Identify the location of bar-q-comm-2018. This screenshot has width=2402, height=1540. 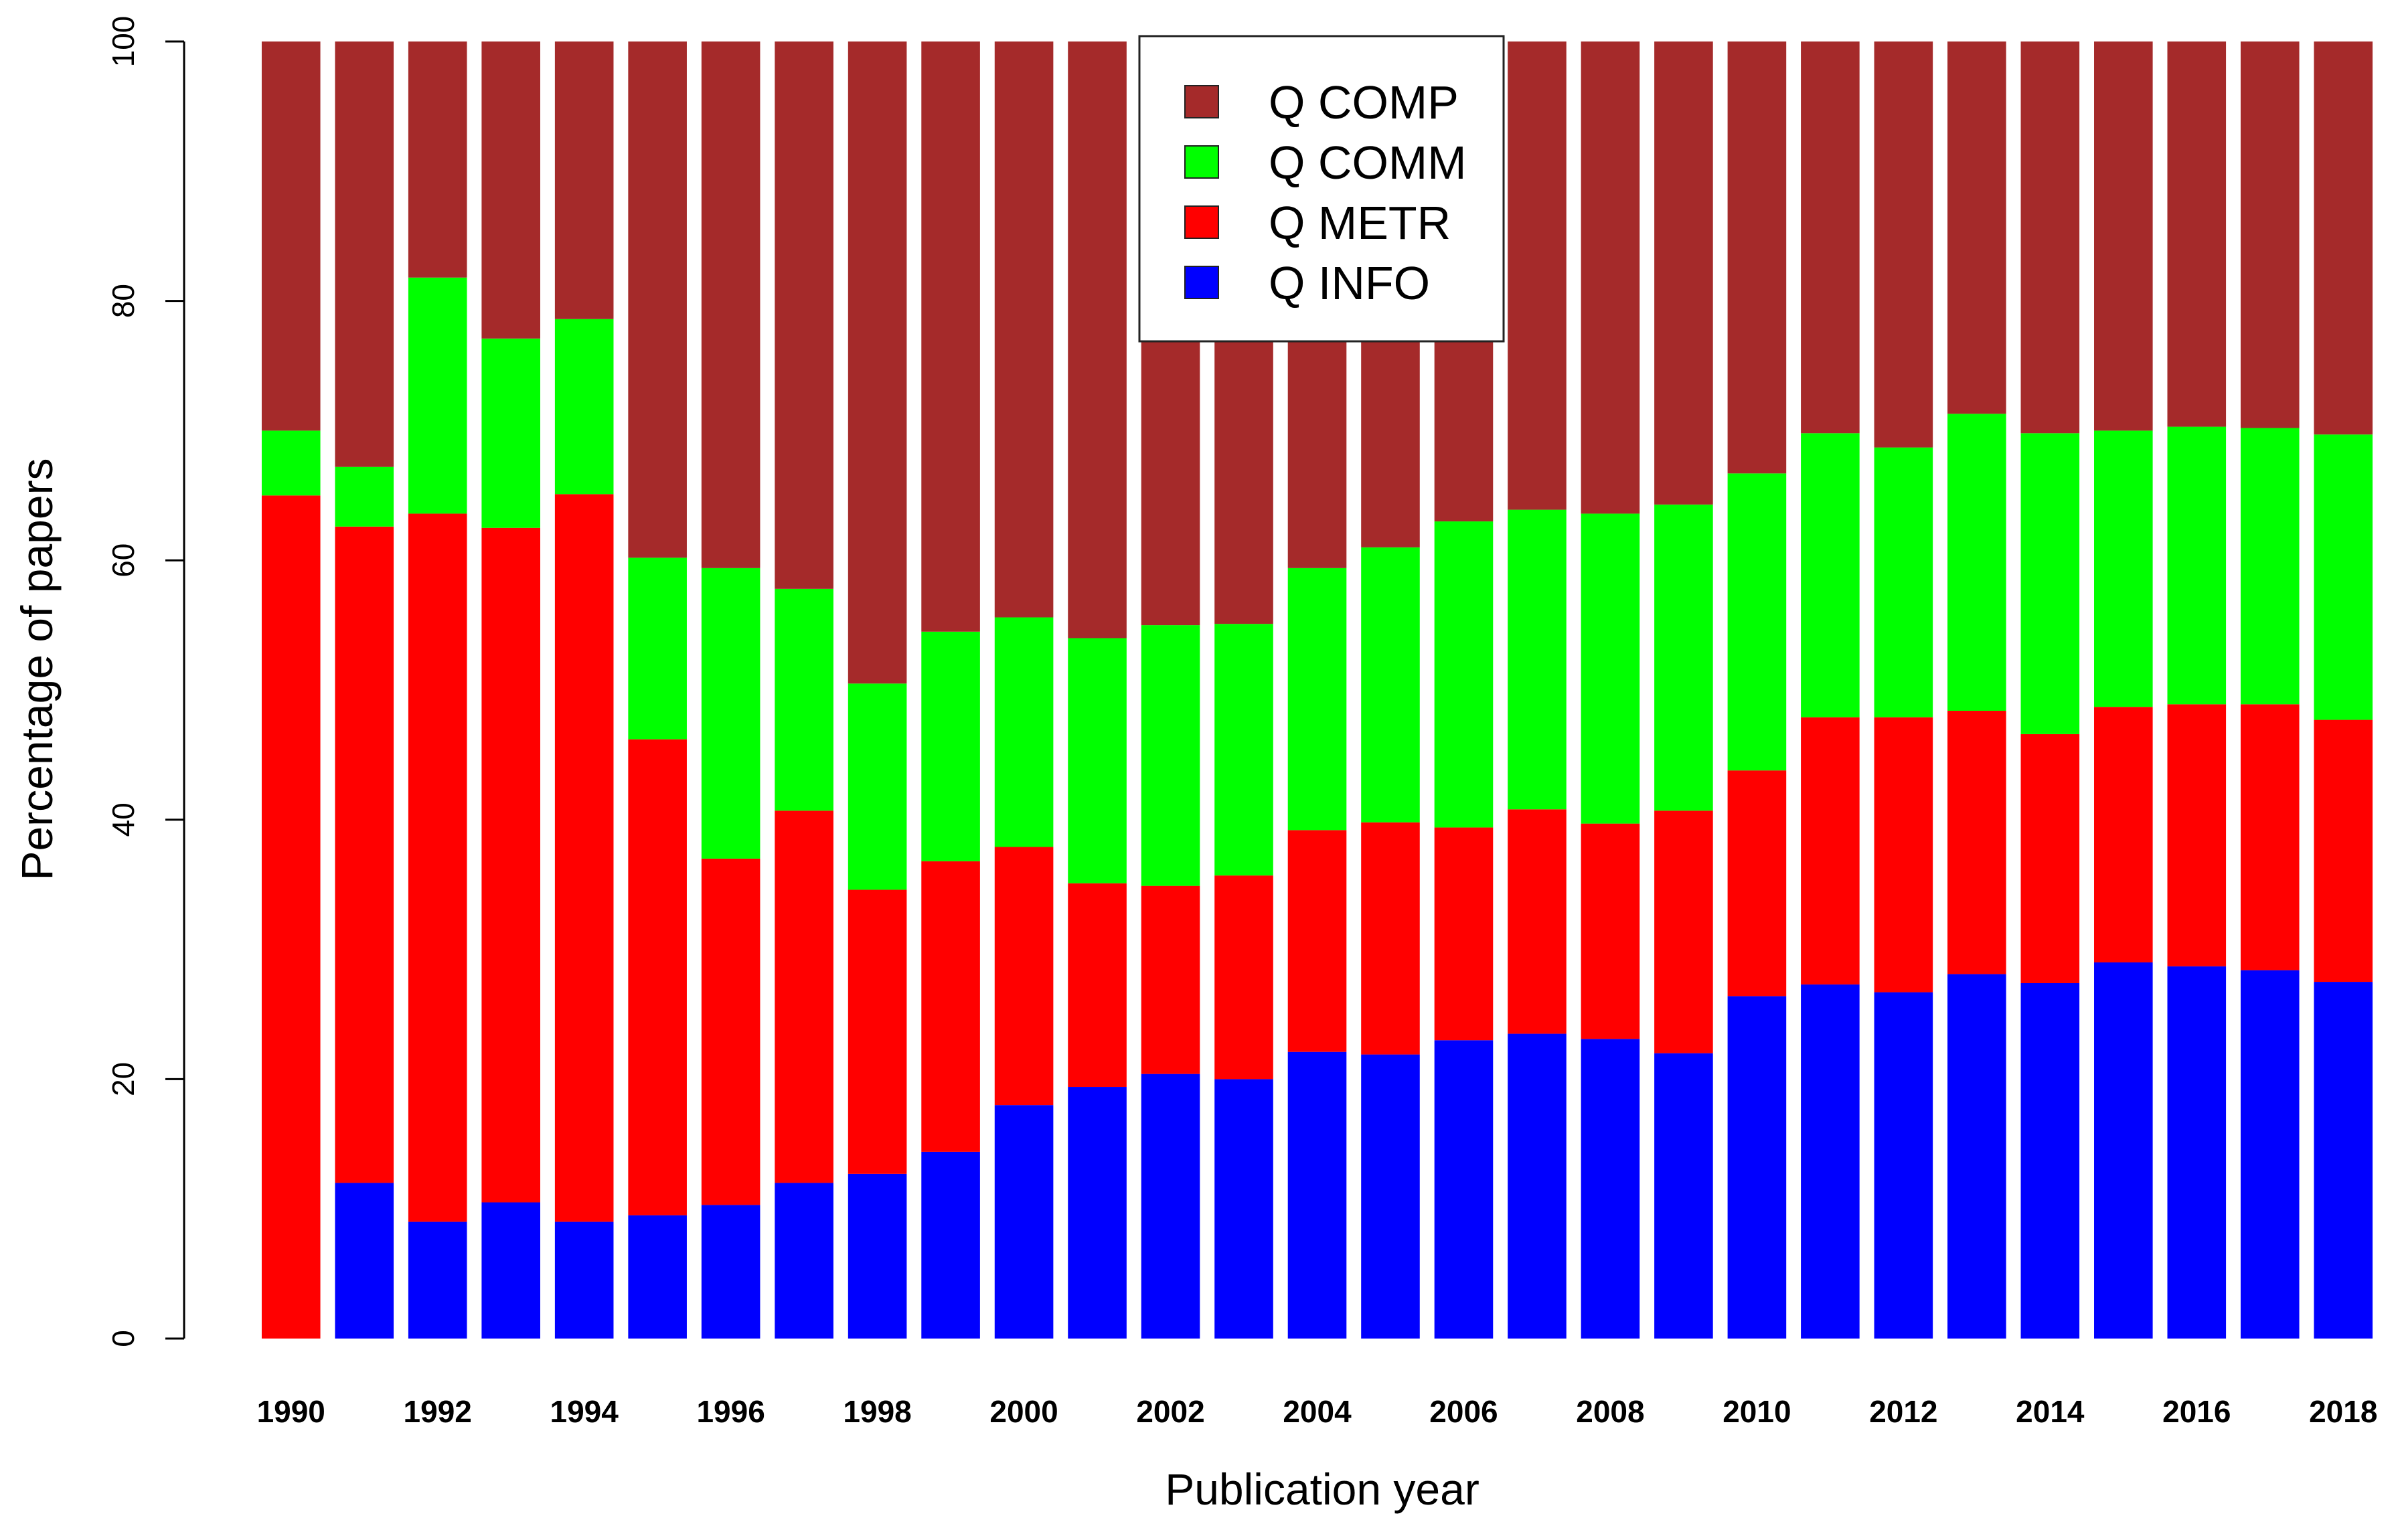
(2343, 577).